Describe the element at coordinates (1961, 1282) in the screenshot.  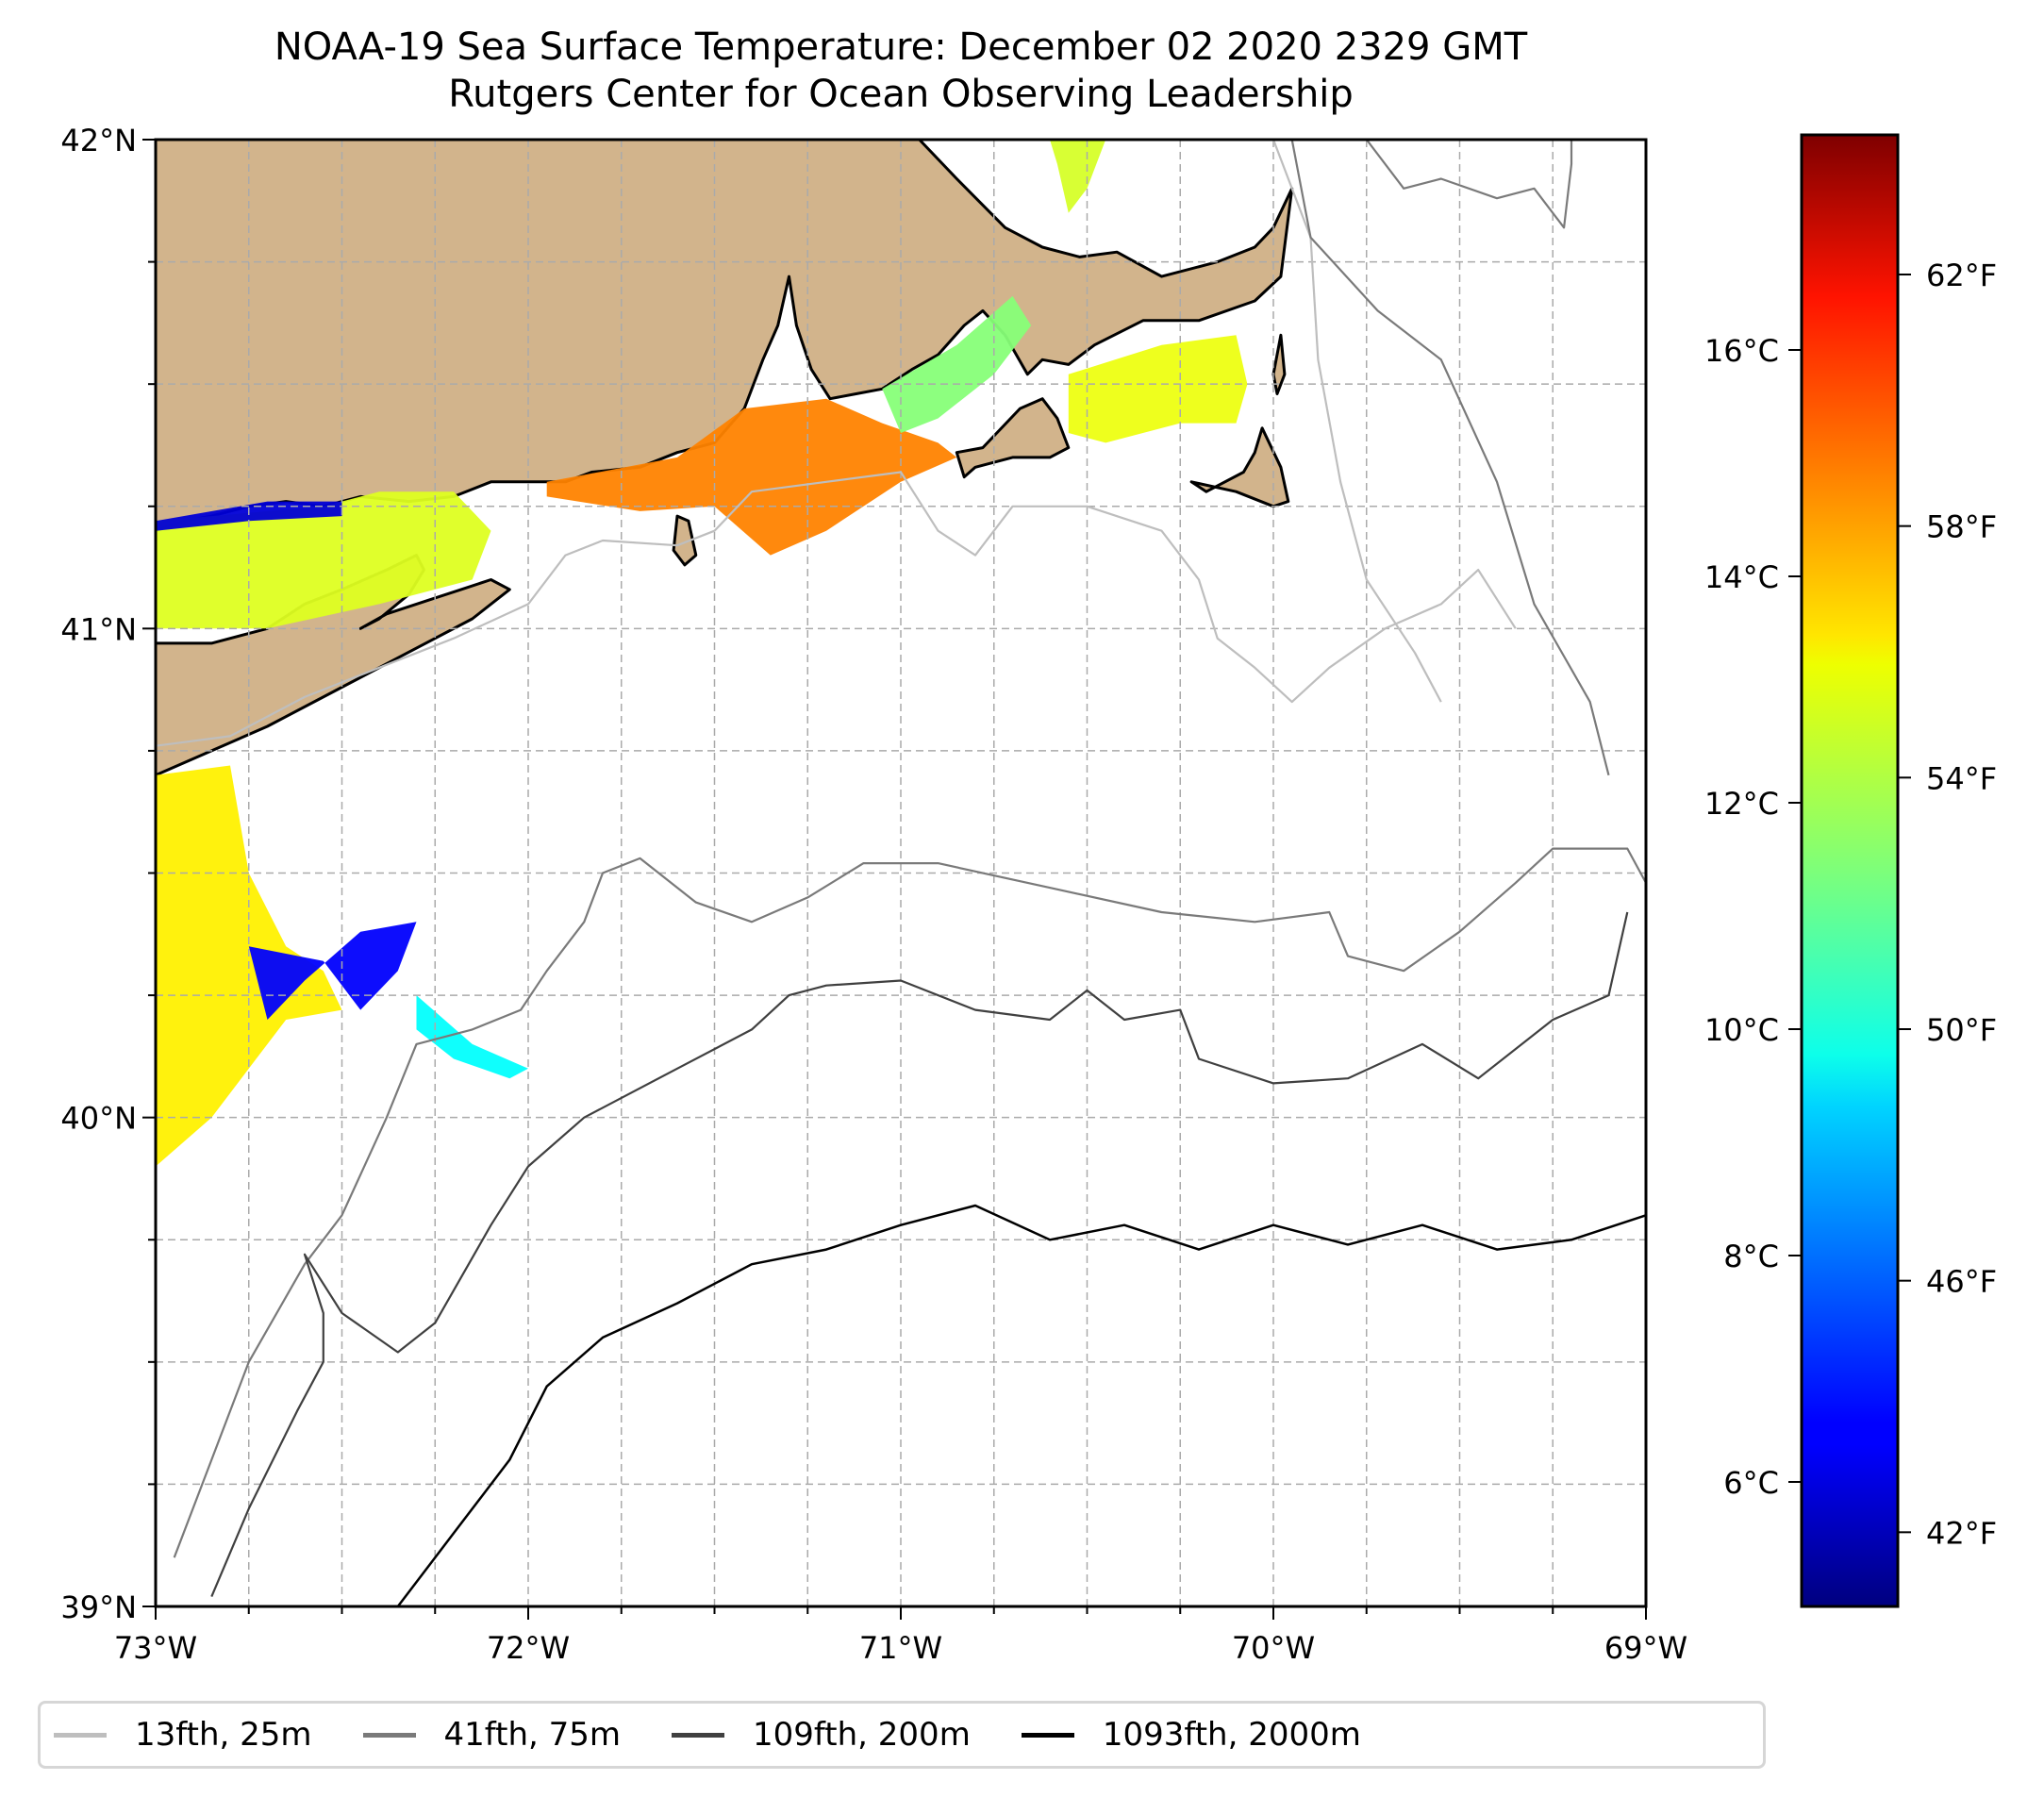
I see `colorbar-fahrenheit-label: 46°F` at that location.